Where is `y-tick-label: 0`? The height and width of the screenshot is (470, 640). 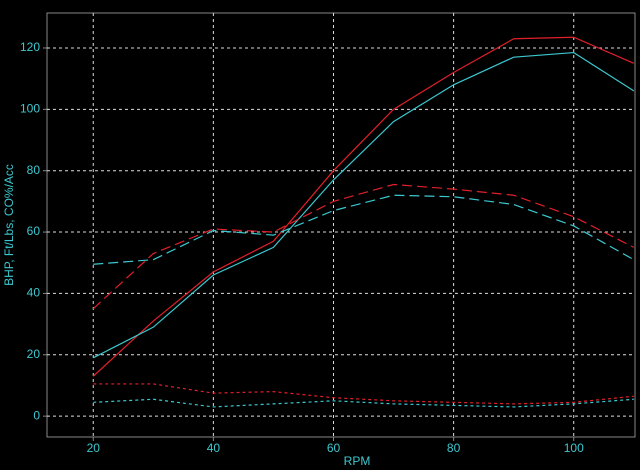
y-tick-label: 0 is located at coordinates (36, 415).